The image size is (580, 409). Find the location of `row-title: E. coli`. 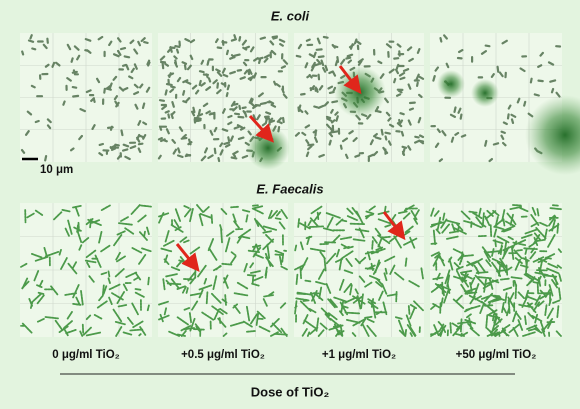

row-title: E. coli is located at coordinates (290, 15).